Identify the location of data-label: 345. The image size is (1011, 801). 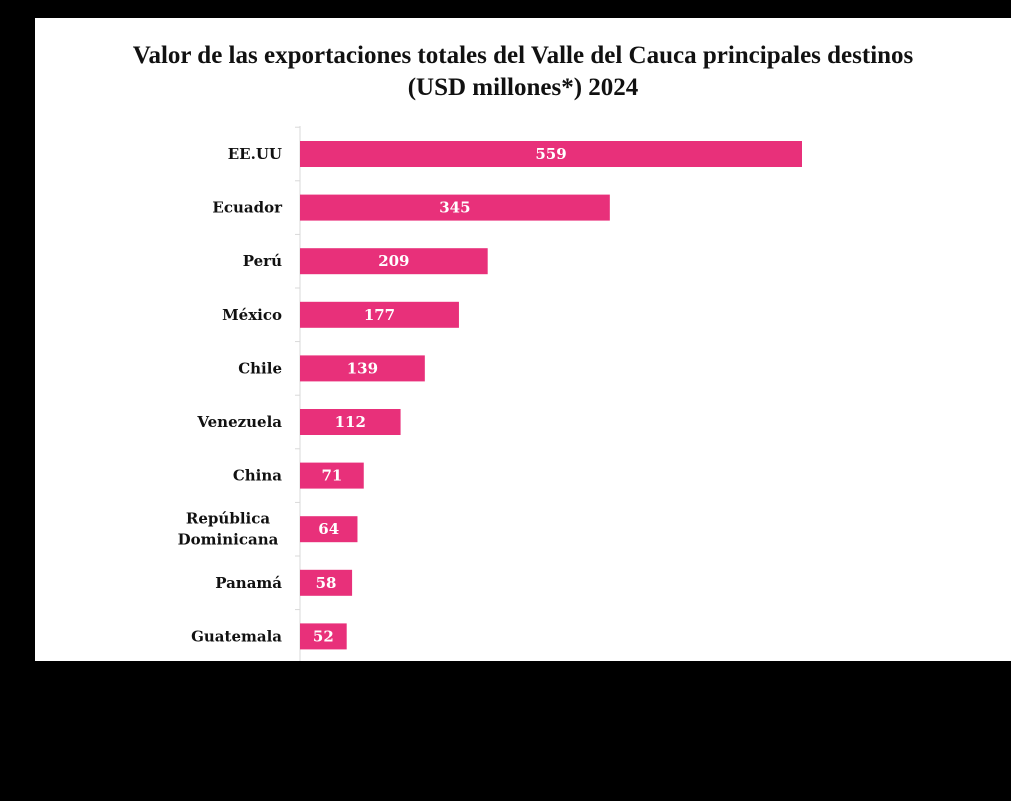
(454, 208).